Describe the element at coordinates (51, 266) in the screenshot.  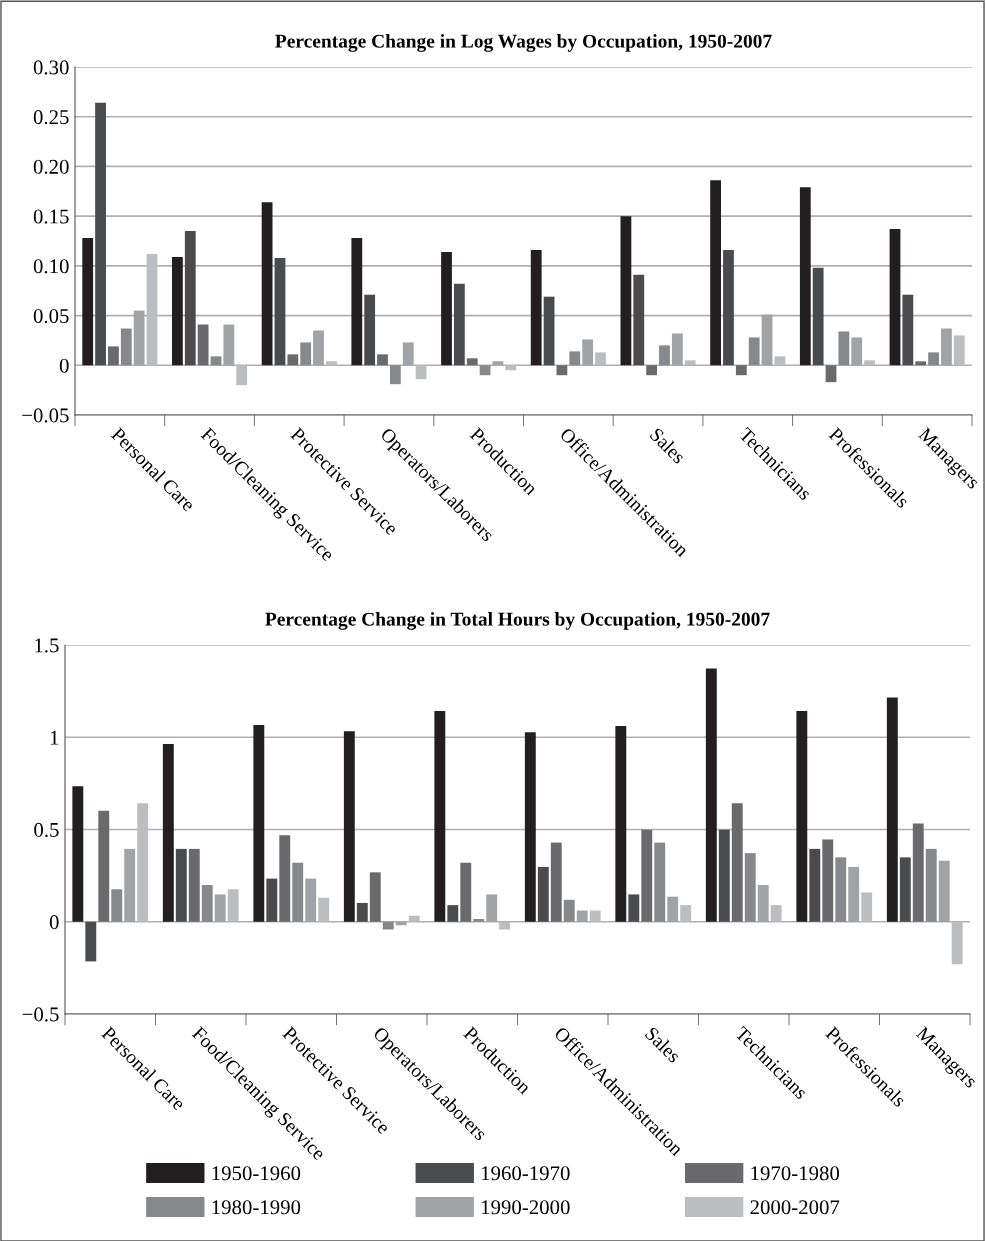
I see `y-tick-label: 0.10` at that location.